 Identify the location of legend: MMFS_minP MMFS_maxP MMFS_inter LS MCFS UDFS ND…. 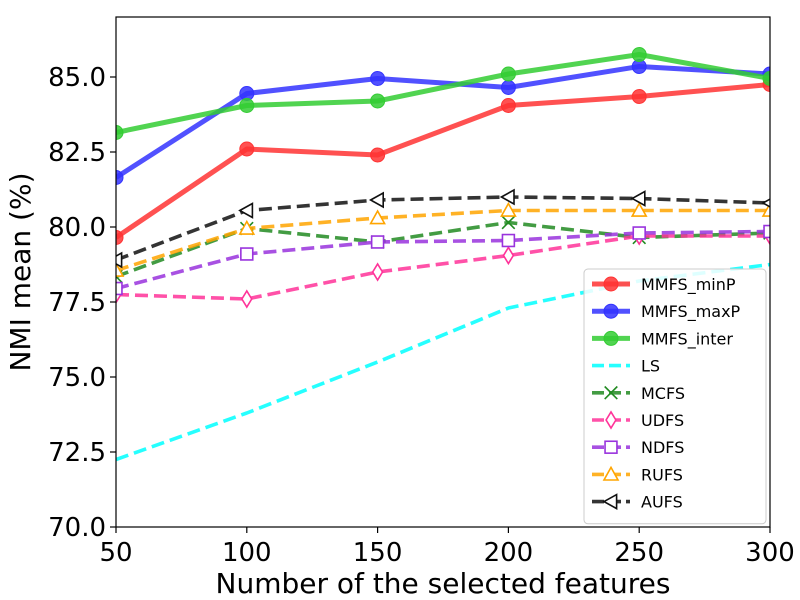
(675, 396).